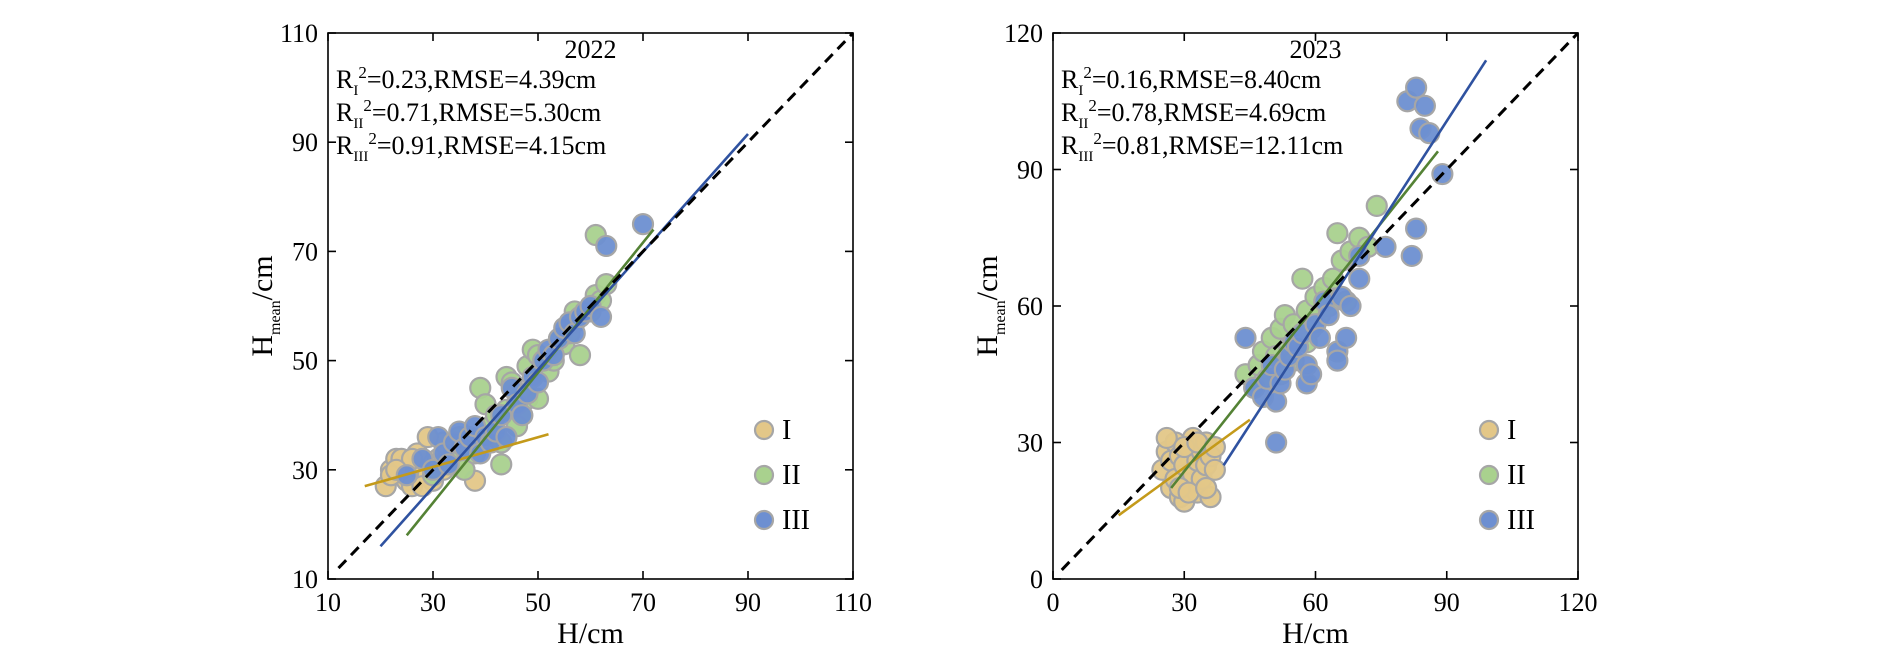 The height and width of the screenshot is (650, 1890). I want to click on chart-title: 2023, so click(1316, 49).